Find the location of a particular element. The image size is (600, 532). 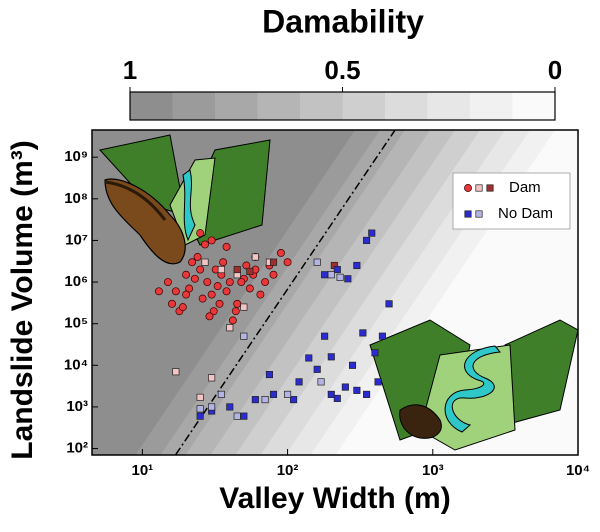

legend-label: No Dam is located at coordinates (525, 213).